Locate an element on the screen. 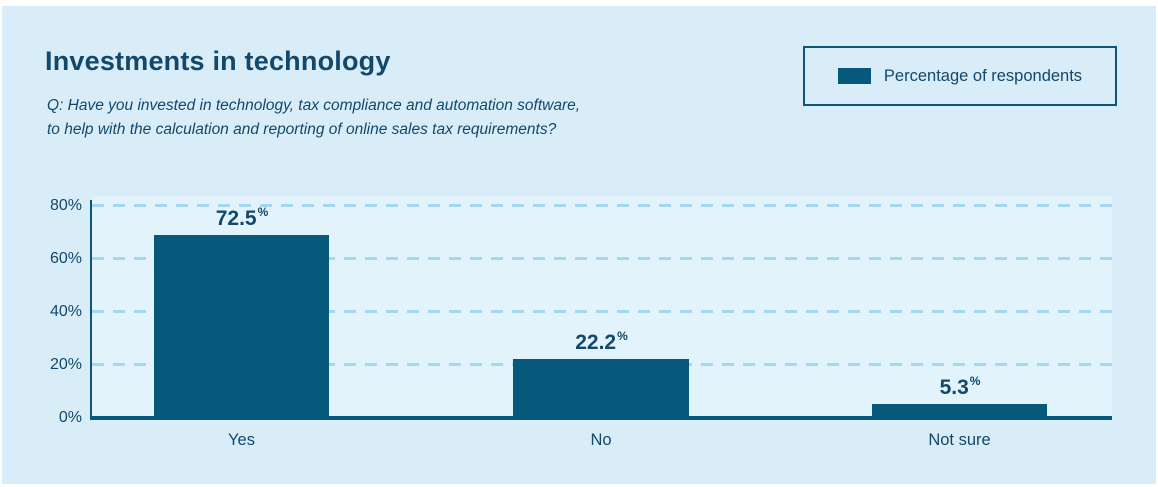  legend-label: Percentage of respondents is located at coordinates (983, 75).